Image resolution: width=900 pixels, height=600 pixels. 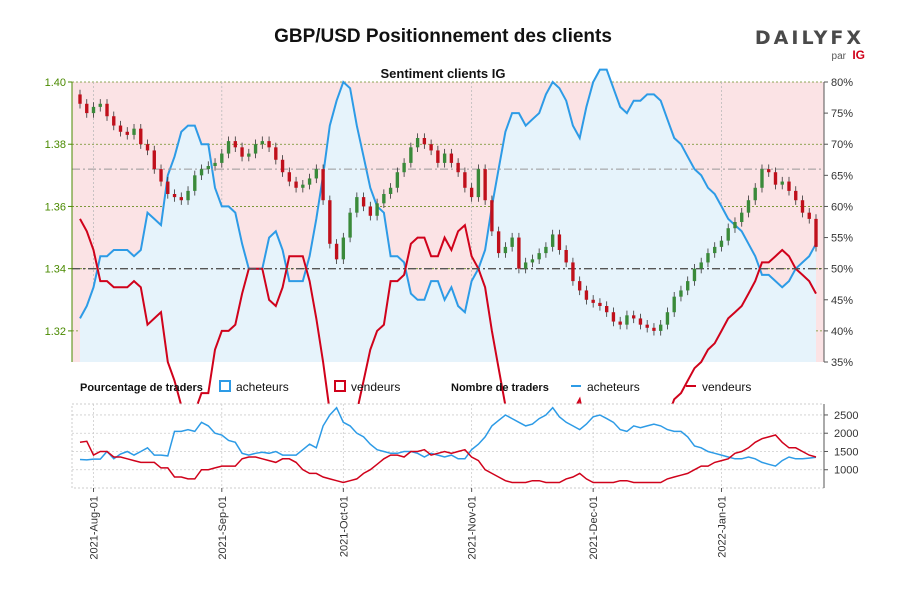 What do you see at coordinates (842, 239) in the screenshot?
I see `percent-tick-label: 55%` at bounding box center [842, 239].